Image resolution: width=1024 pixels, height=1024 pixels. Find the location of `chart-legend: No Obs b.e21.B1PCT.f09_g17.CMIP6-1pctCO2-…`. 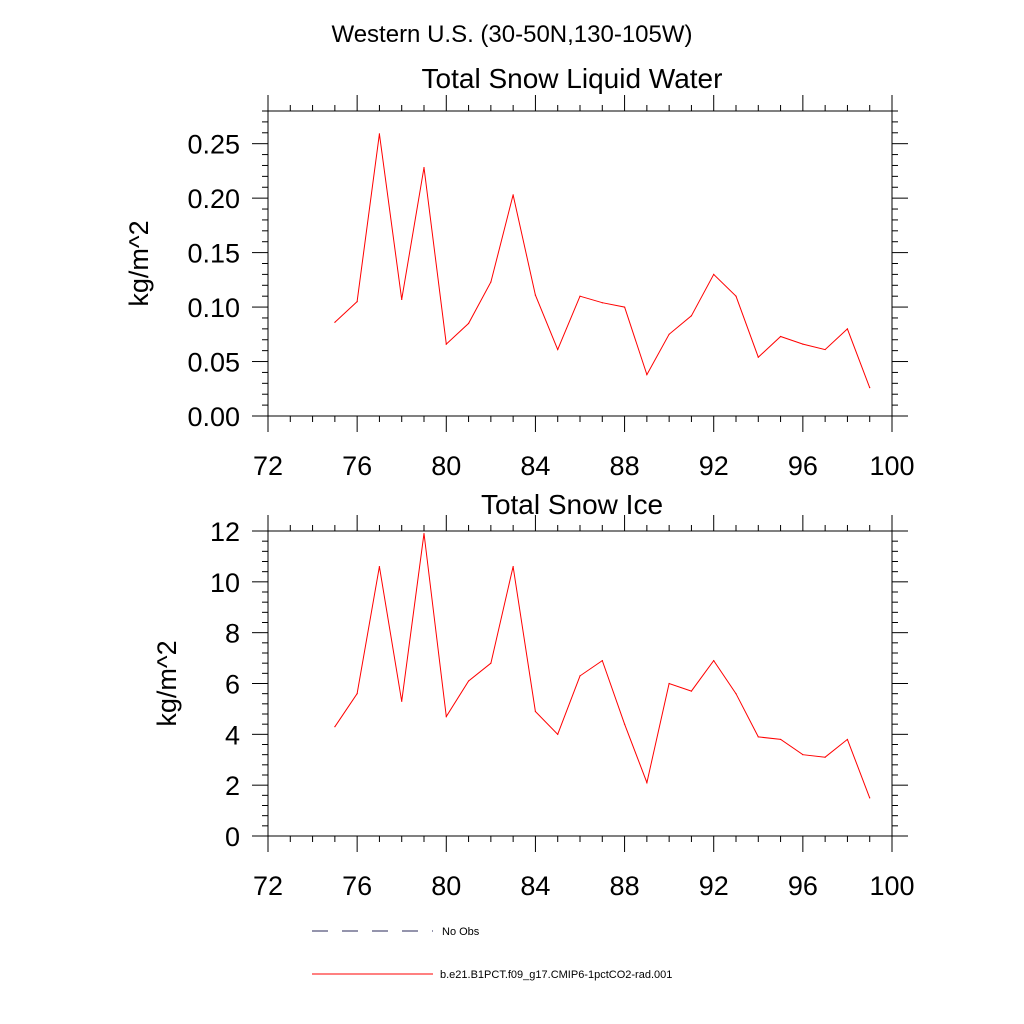

chart-legend: No Obs b.e21.B1PCT.f09_g17.CMIP6-1pctCO2-… is located at coordinates (492, 953).